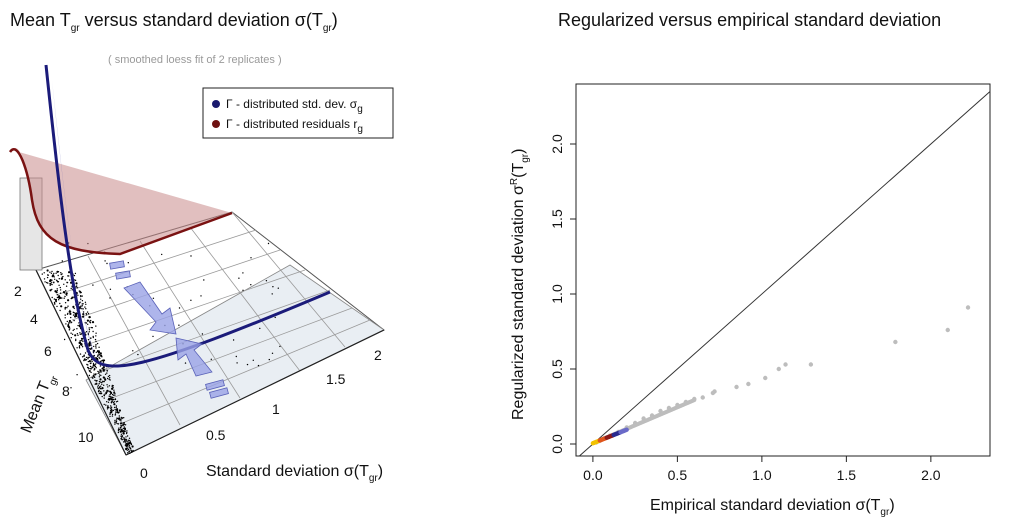 This screenshot has width=1013, height=521. I want to click on left-x-label: Standard deviation σ(Tgr), so click(294, 473).